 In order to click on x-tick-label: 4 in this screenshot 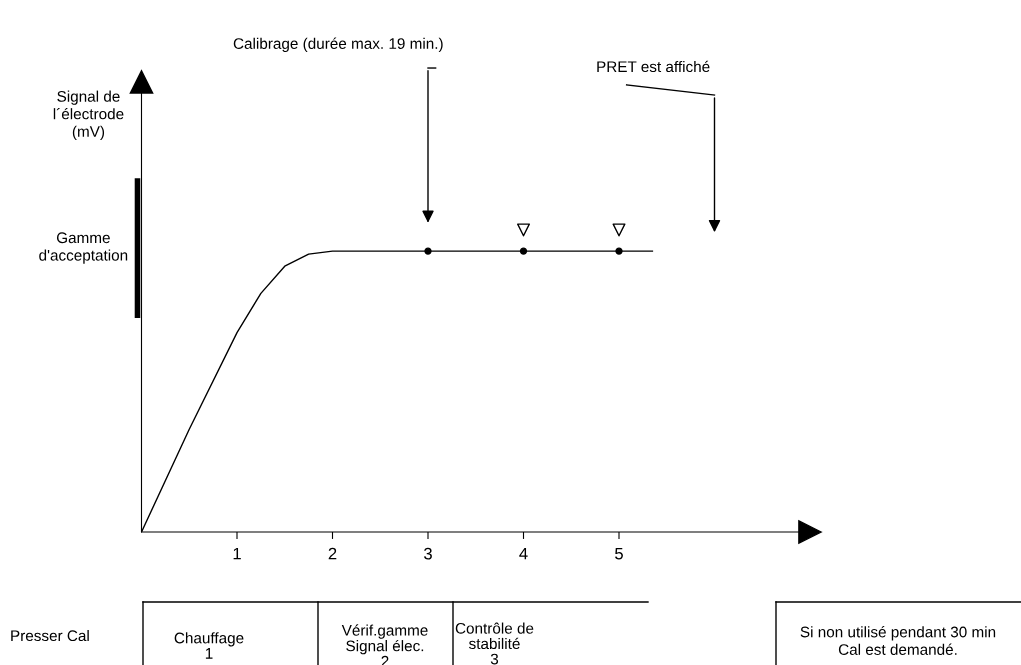, I will do `click(523, 553)`.